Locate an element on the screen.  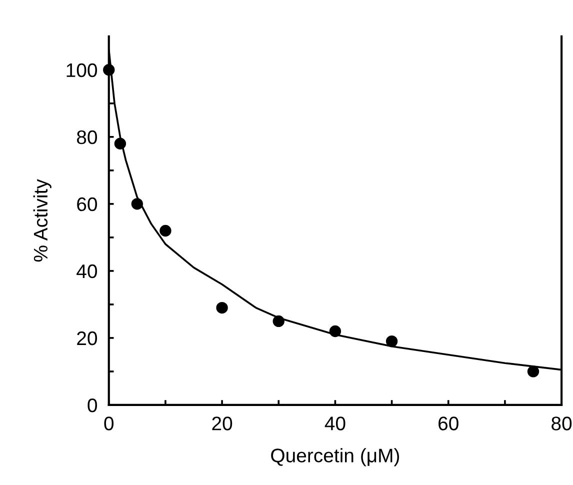
y-tick-label: 60 is located at coordinates (87, 204).